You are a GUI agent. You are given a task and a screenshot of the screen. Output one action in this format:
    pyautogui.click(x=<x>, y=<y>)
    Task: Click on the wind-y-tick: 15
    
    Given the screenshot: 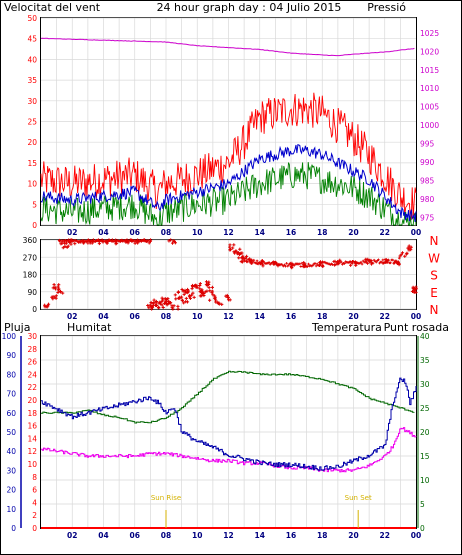 What is the action you would take?
    pyautogui.click(x=32, y=163)
    